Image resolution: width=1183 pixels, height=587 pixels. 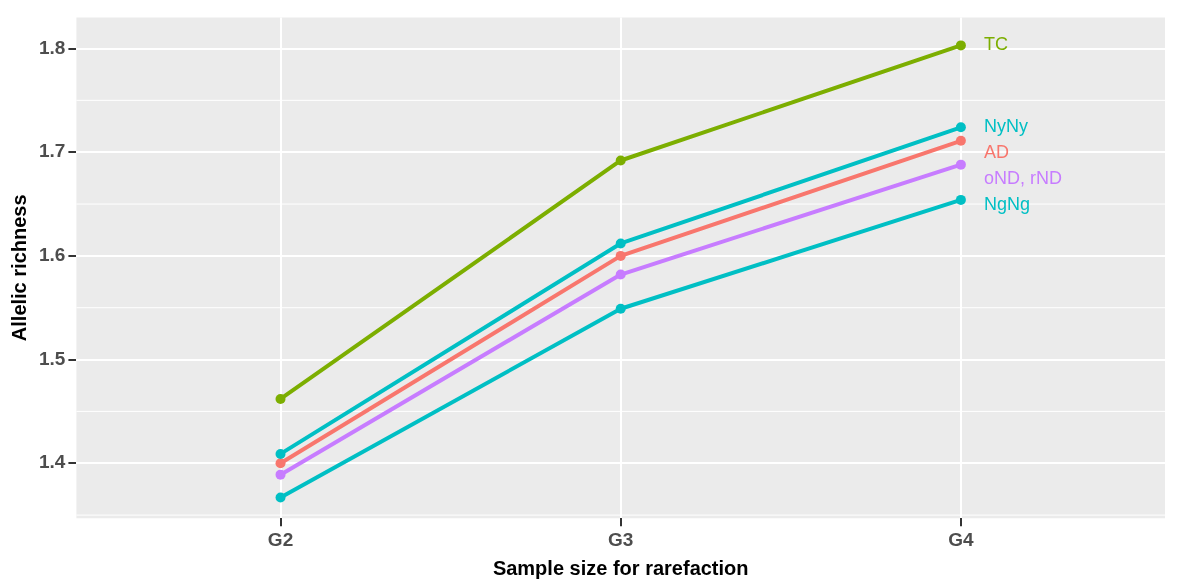 What do you see at coordinates (52, 462) in the screenshot?
I see `y-tick-label: 1.4` at bounding box center [52, 462].